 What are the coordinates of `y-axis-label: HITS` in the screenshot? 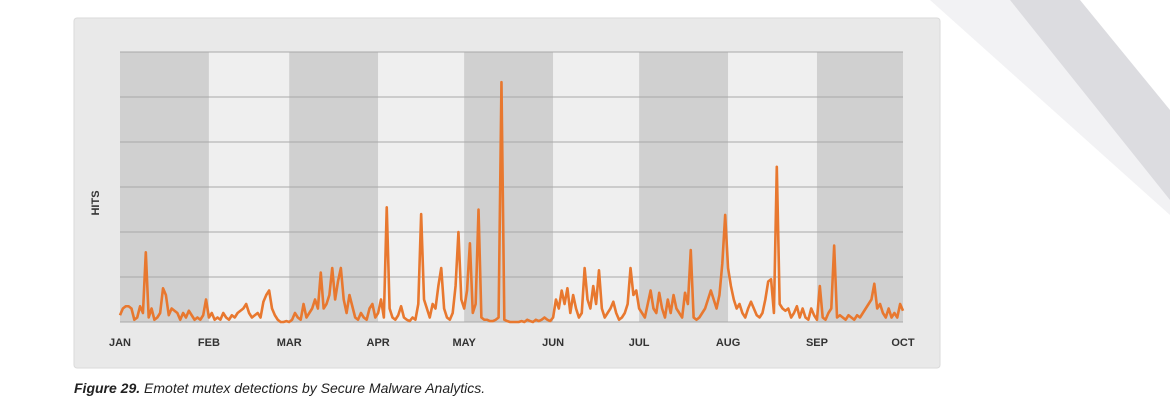 It's located at (96, 202).